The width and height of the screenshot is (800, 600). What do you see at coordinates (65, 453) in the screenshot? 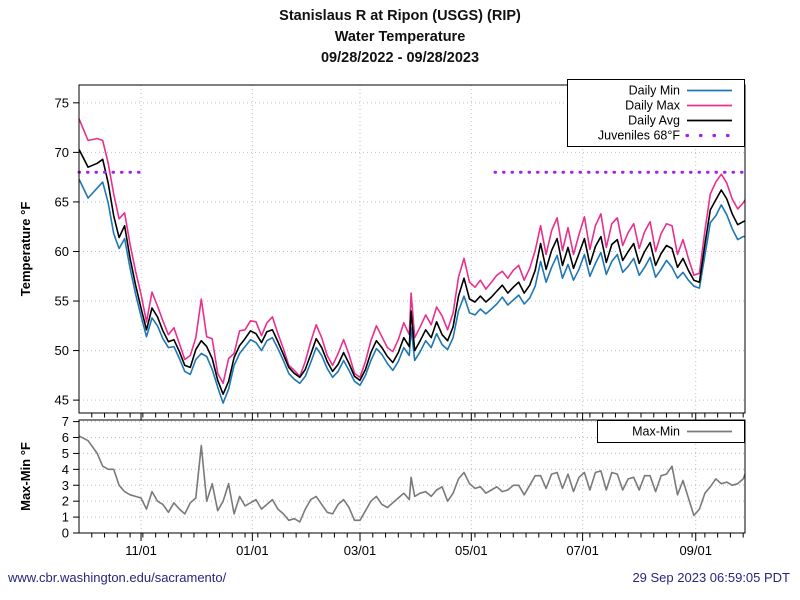
I see `y-tick-label: 5` at bounding box center [65, 453].